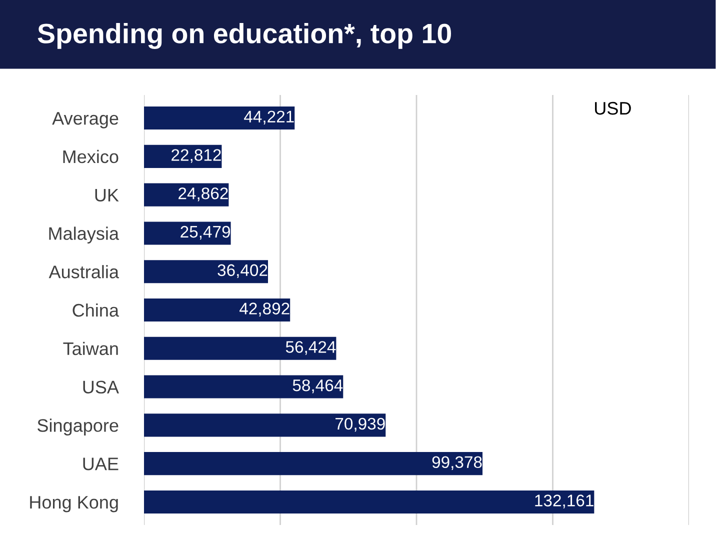  Describe the element at coordinates (90, 349) in the screenshot. I see `y-tick-label: Taiwan` at that location.